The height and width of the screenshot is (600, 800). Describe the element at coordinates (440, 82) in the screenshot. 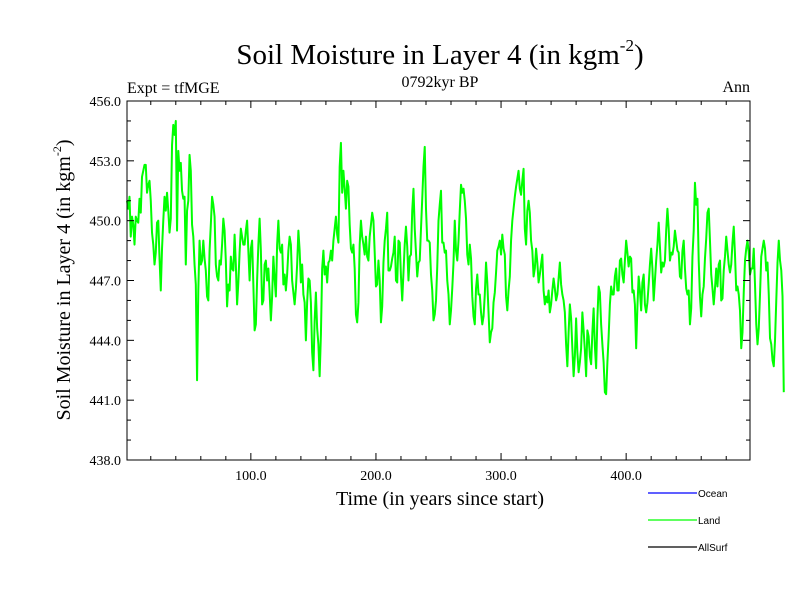

I see `subtitle-center: 0792kyr BP` at that location.